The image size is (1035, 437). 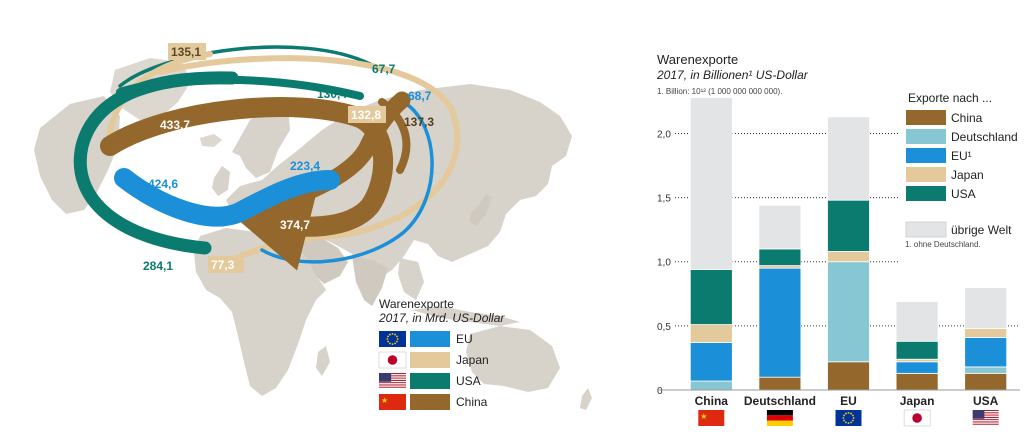 I want to click on flow-label-135-1: 135,1, so click(x=186, y=52).